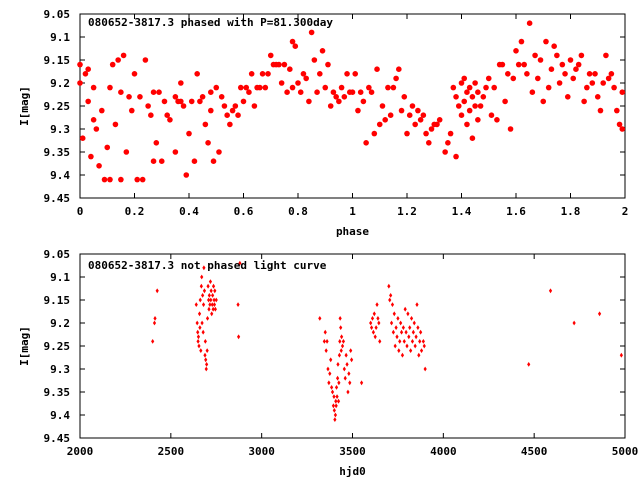 The image size is (640, 480). What do you see at coordinates (57, 438) in the screenshot?
I see `y-tick-label: 9.45` at bounding box center [57, 438].